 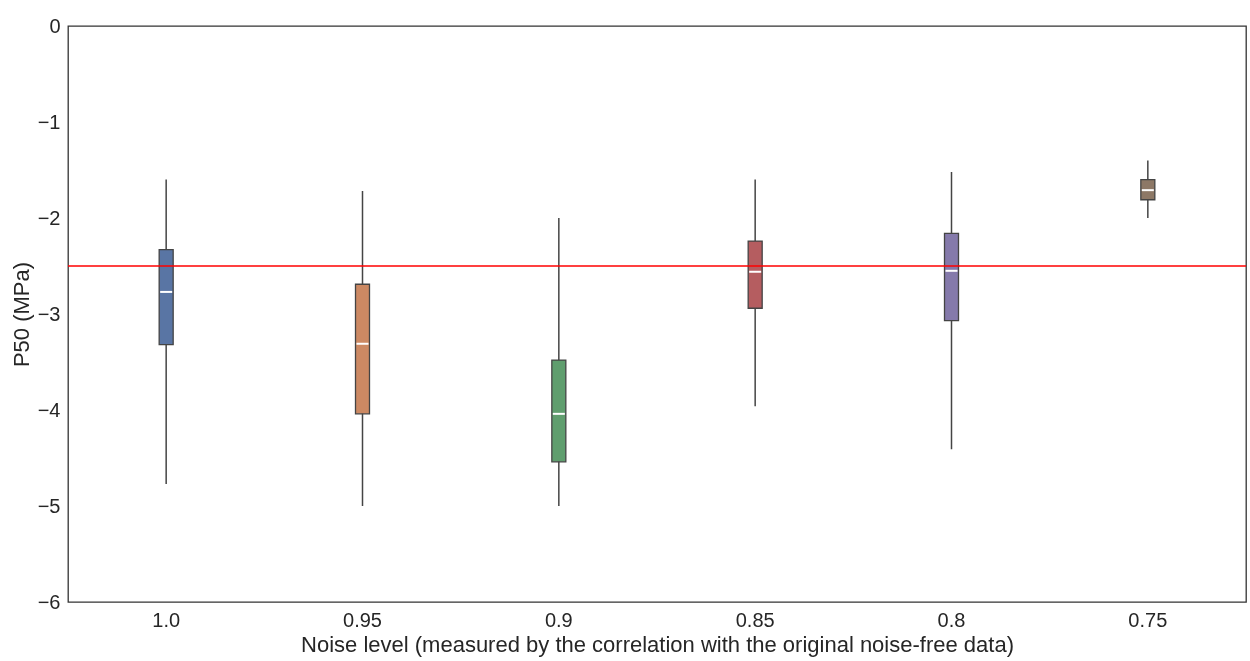 What do you see at coordinates (951, 619) in the screenshot?
I see `x-tick-label: 0.8` at bounding box center [951, 619].